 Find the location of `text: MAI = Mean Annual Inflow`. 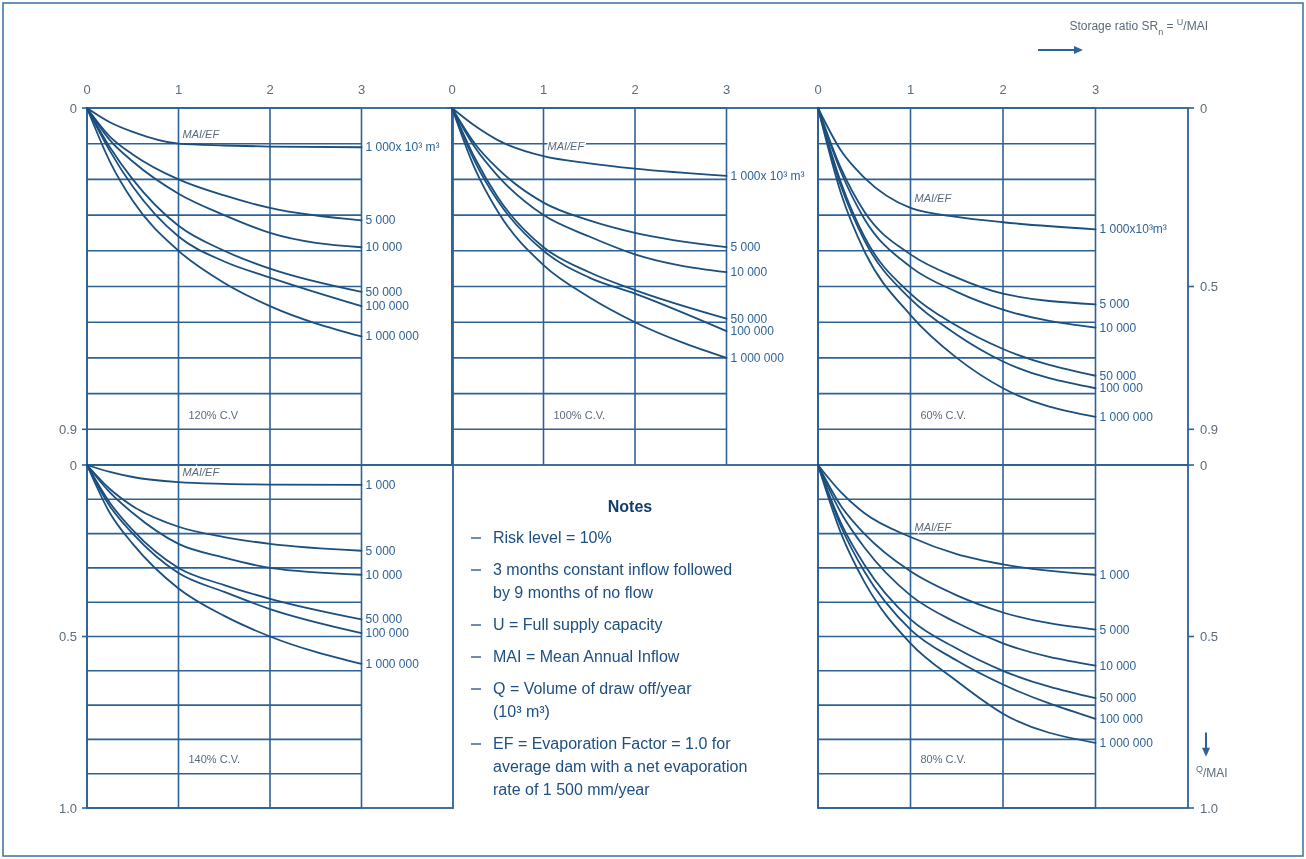

text: MAI = Mean Annual Inflow is located at coordinates (586, 656).